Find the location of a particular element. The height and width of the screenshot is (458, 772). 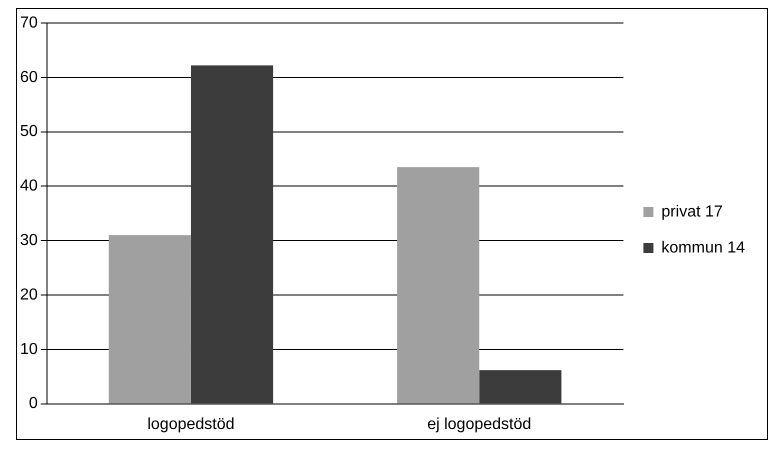

x-tick-label: logopedstöd is located at coordinates (191, 424).